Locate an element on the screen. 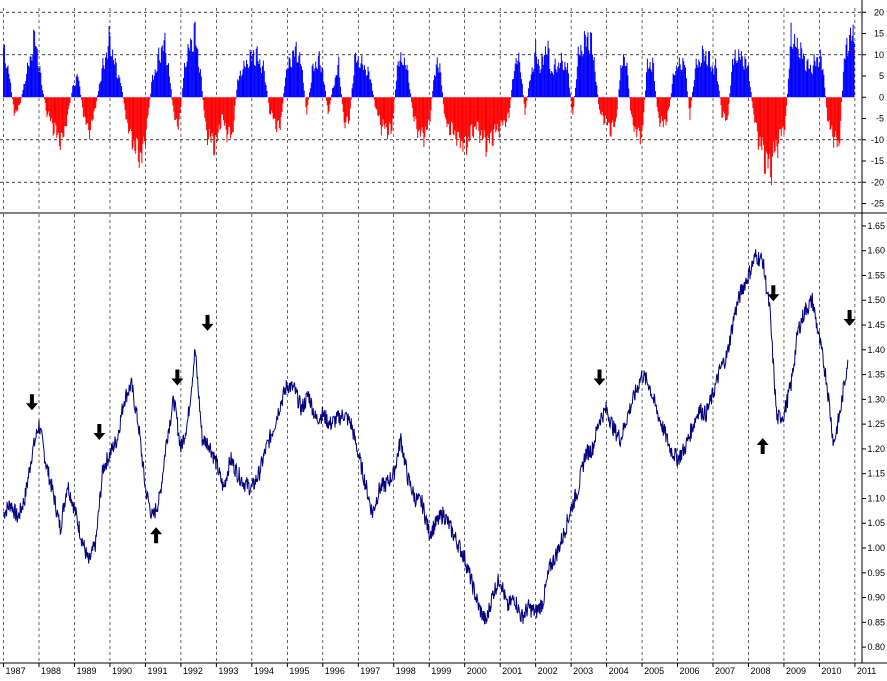 The height and width of the screenshot is (681, 887). time-x-tick-label: 1996 is located at coordinates (335, 671).